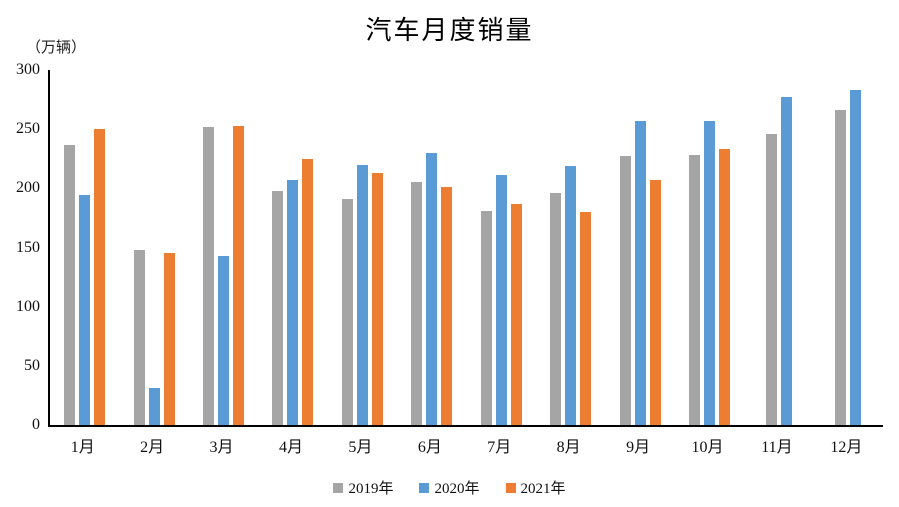  What do you see at coordinates (28, 69) in the screenshot?
I see `y-axis-tick-label: 300` at bounding box center [28, 69].